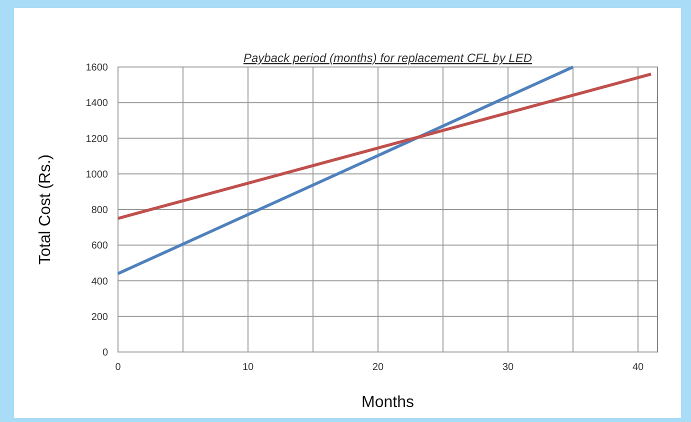  I want to click on y-tick-label: 800, so click(99, 210).